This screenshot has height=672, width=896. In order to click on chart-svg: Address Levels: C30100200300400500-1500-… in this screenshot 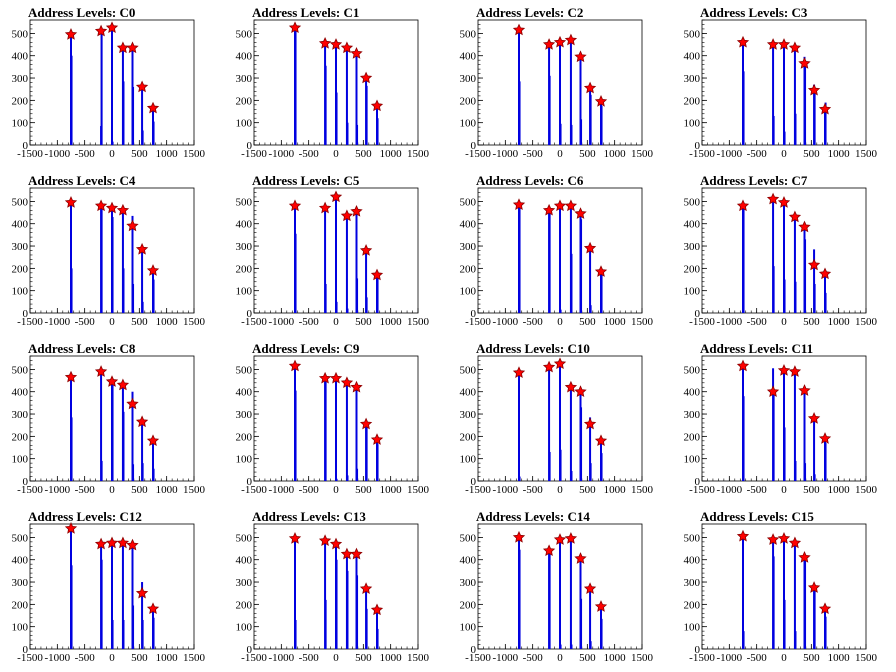, I will do `click(781, 82)`.